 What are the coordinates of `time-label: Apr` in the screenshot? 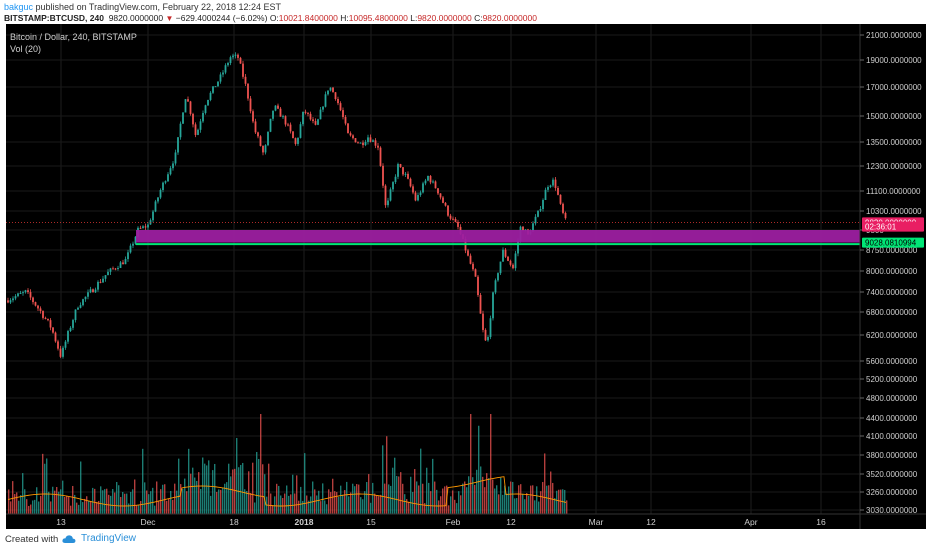 It's located at (750, 522).